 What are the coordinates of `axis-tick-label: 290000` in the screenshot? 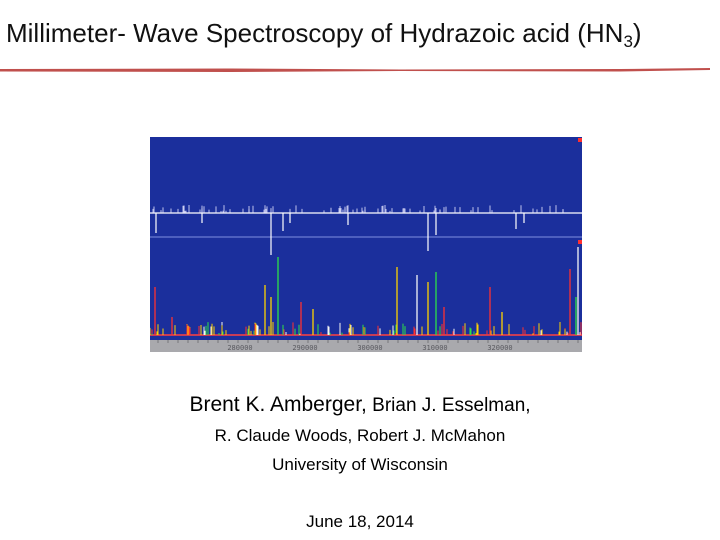 It's located at (304, 348).